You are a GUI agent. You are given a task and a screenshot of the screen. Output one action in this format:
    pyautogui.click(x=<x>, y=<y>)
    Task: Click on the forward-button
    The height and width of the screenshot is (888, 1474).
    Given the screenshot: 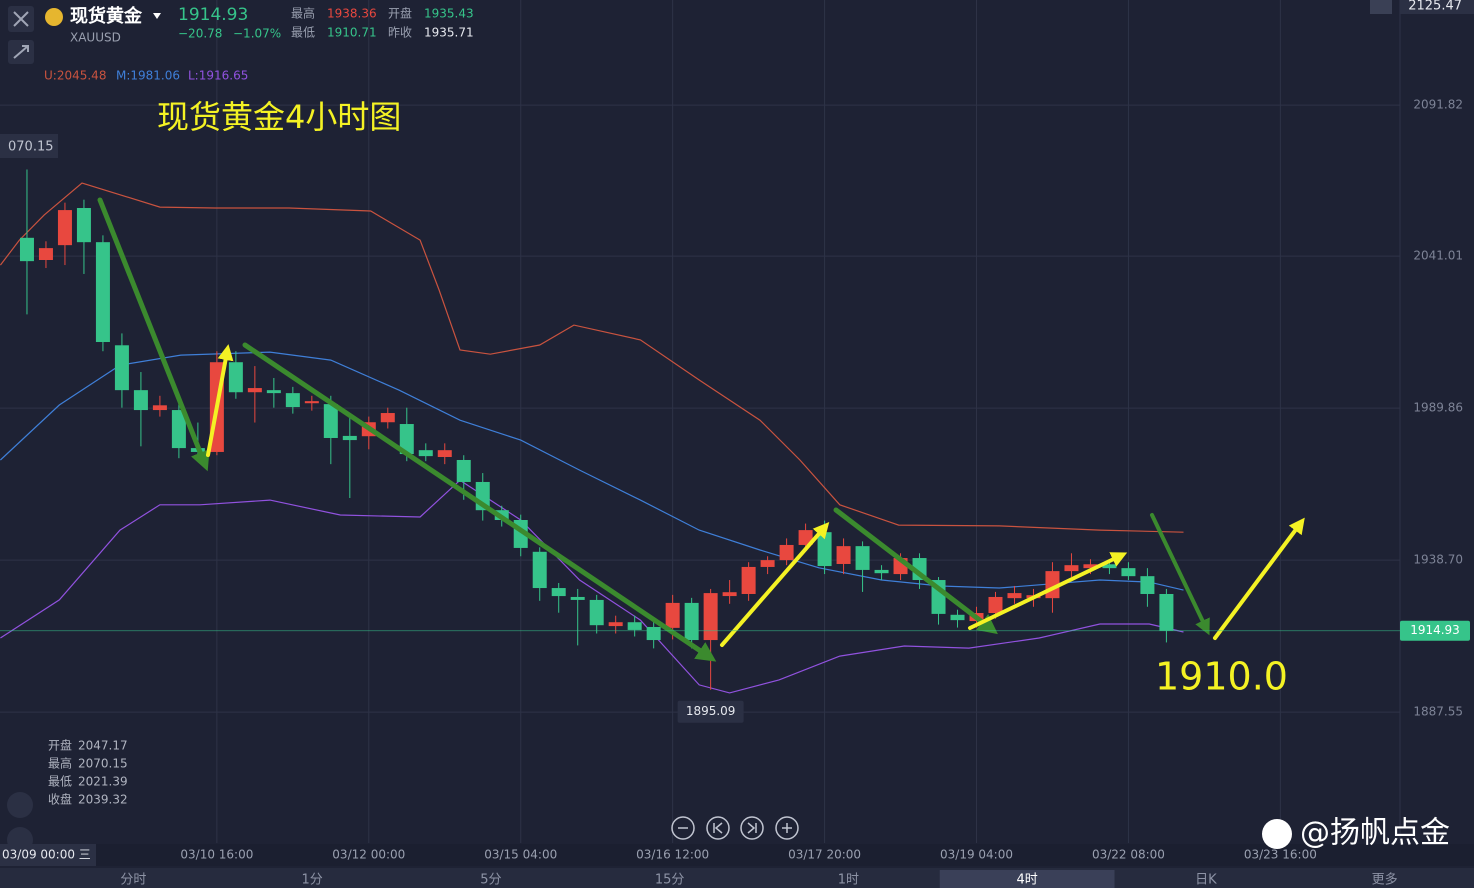 What is the action you would take?
    pyautogui.click(x=752, y=828)
    